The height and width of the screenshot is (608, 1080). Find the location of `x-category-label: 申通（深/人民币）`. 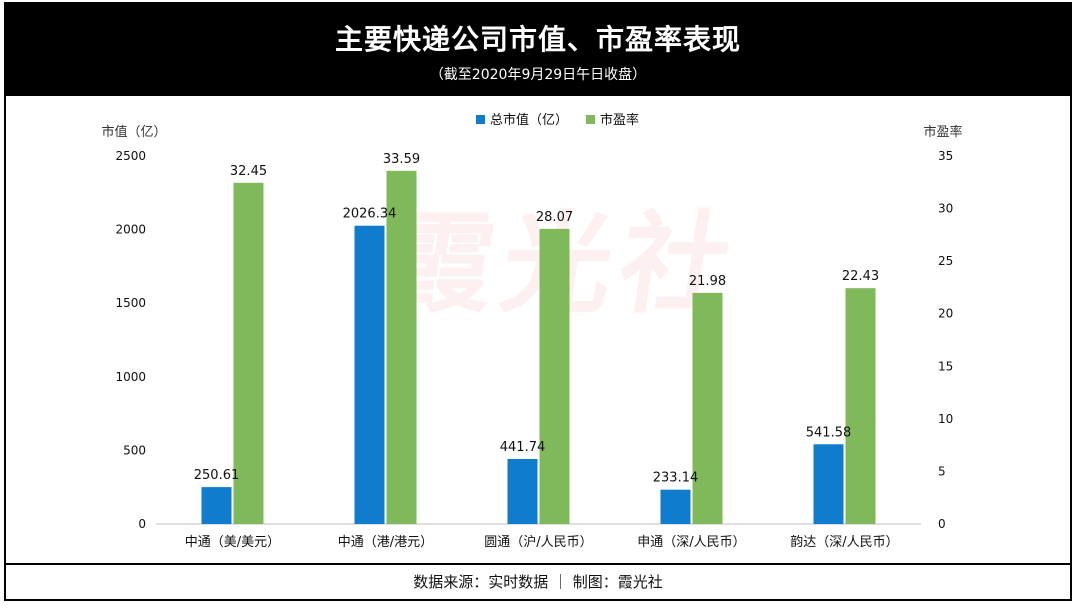

x-category-label: 申通（深/人民币） is located at coordinates (691, 542).